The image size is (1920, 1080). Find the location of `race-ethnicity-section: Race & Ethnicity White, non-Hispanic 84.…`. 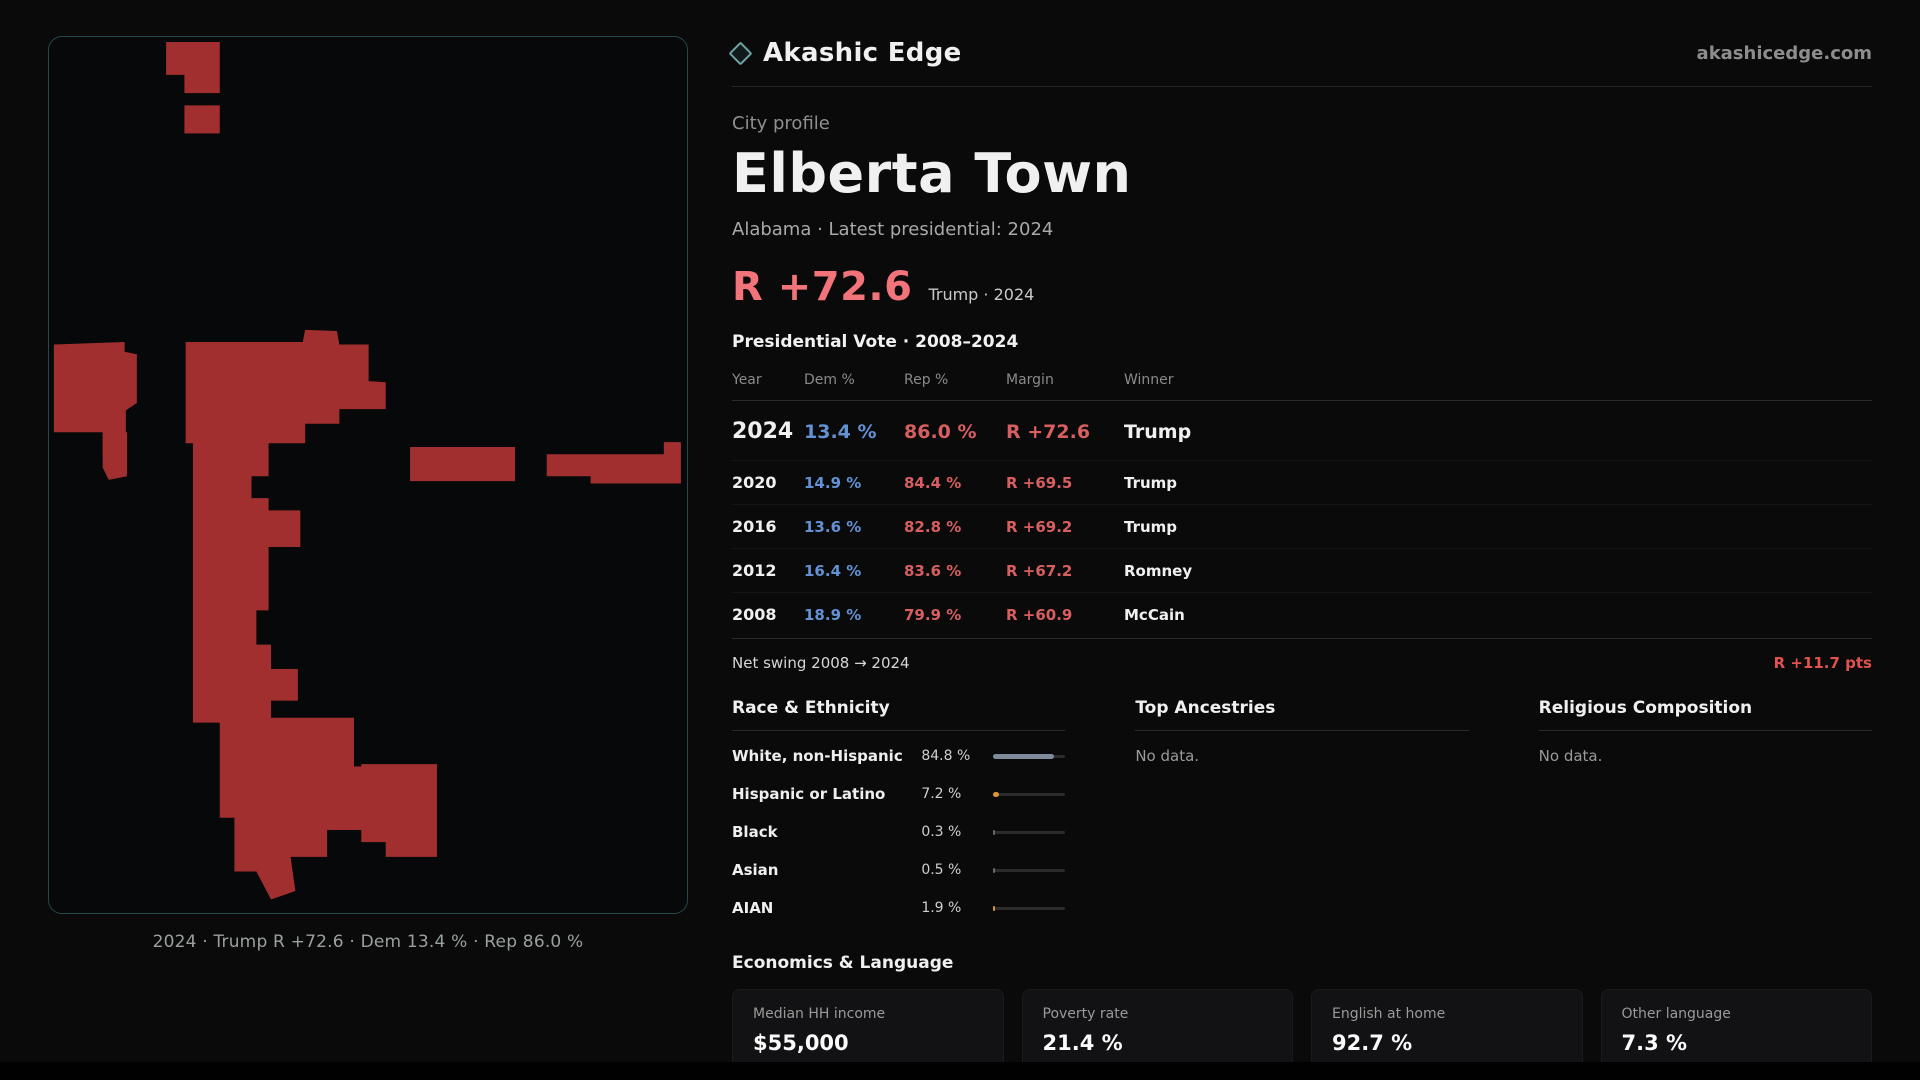

race-ethnicity-section: Race & Ethnicity White, non-Hispanic 84.… is located at coordinates (899, 812).